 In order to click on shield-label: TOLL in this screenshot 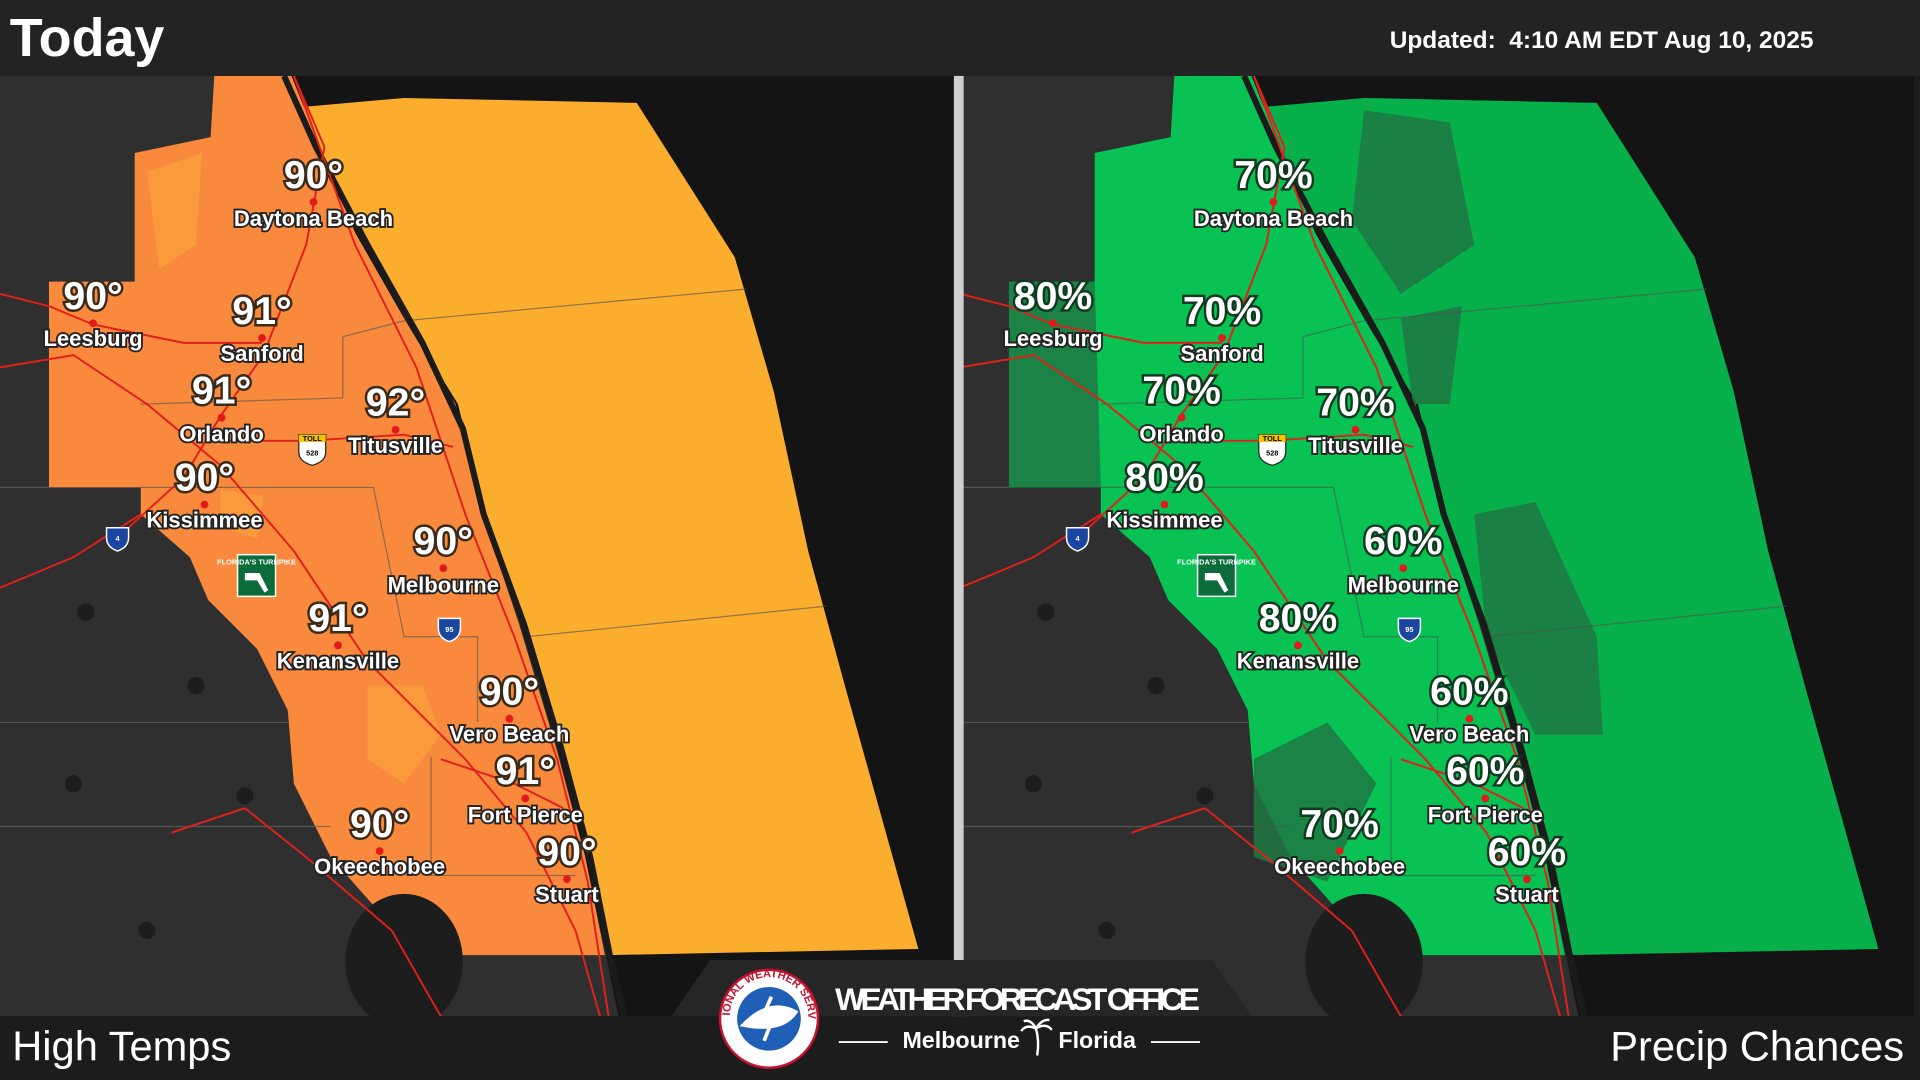, I will do `click(1273, 438)`.